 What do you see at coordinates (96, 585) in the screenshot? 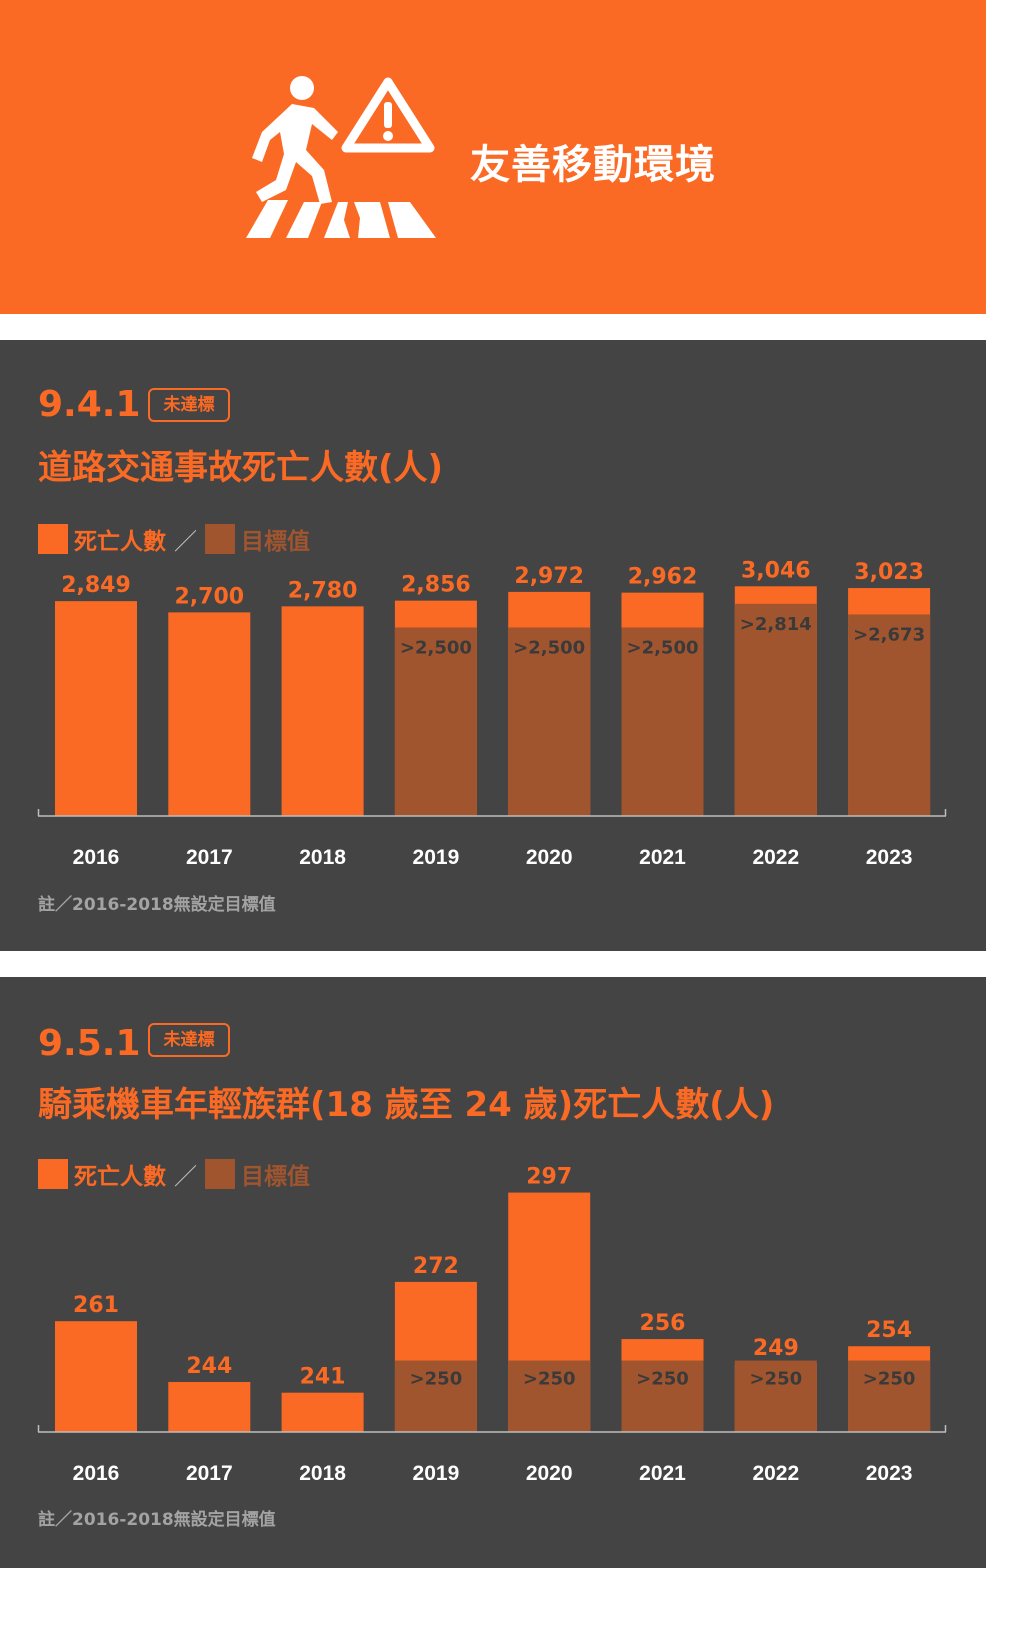
I see `value-label: 2,849` at bounding box center [96, 585].